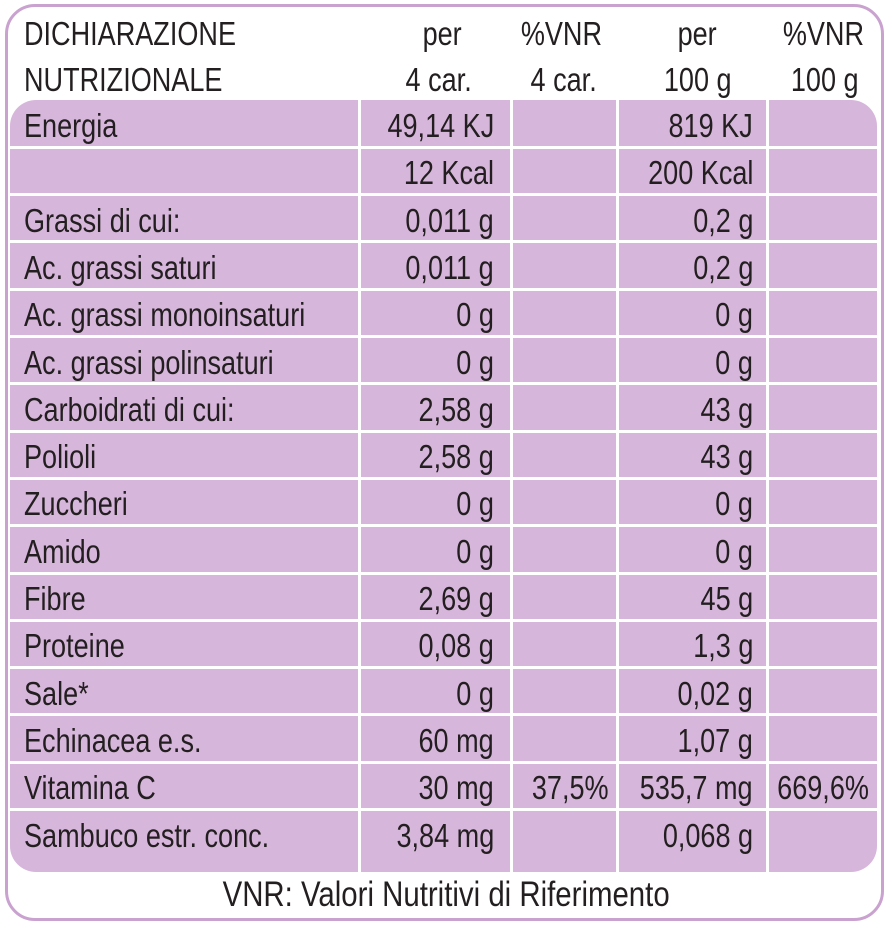  What do you see at coordinates (823, 33) in the screenshot?
I see `header-vnr-100g-line1: %VNR` at bounding box center [823, 33].